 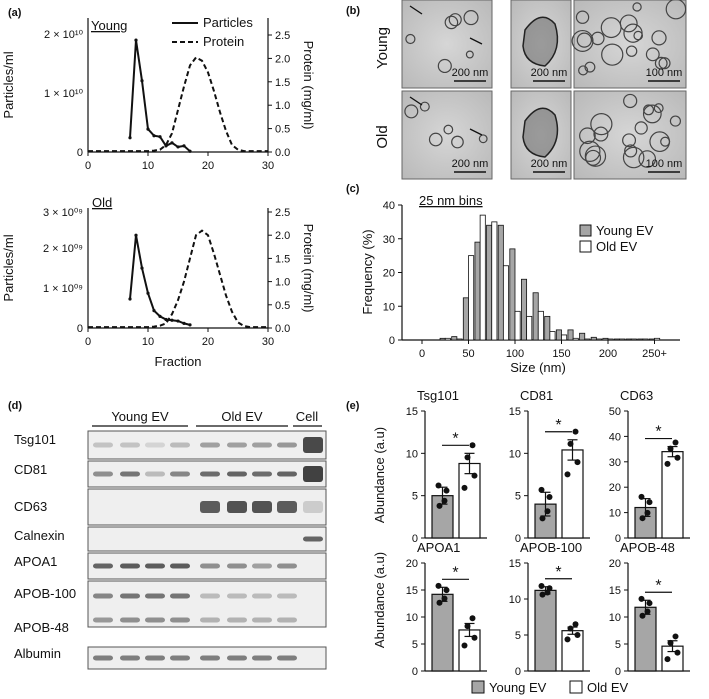 What do you see at coordinates (63, 213) in the screenshot?
I see `a-bot-ytick-0: 3 × 10⁰⁹` at bounding box center [63, 213].